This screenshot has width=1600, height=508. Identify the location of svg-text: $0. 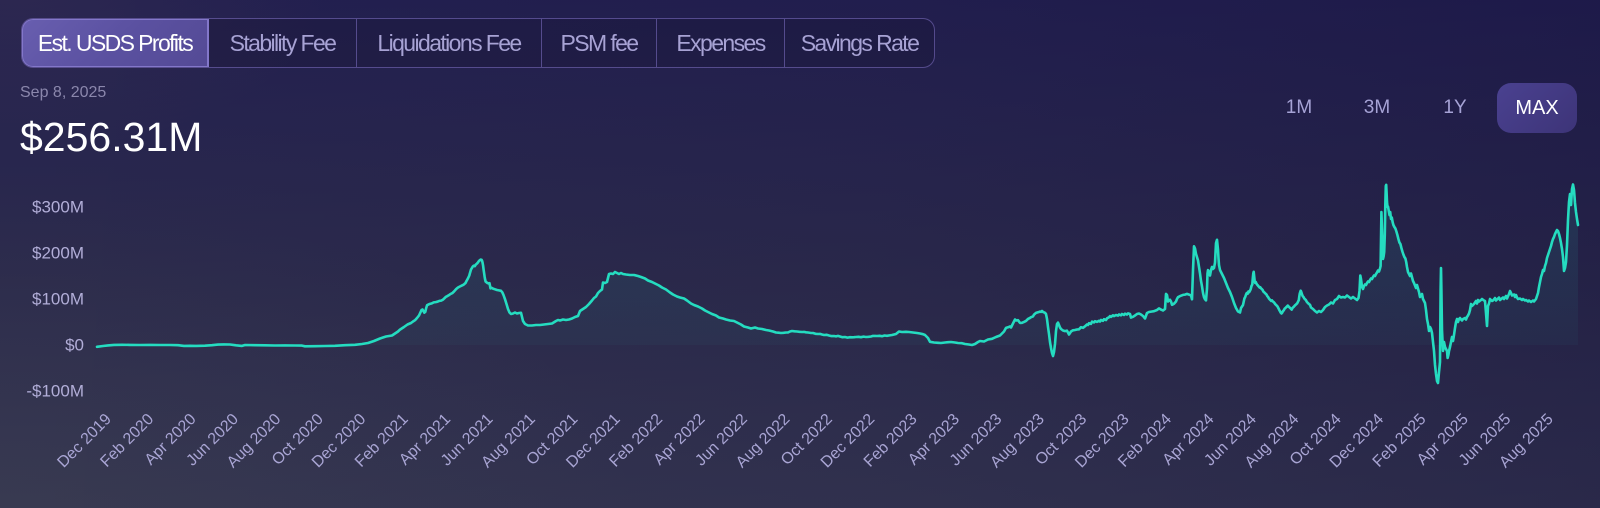
(74, 345).